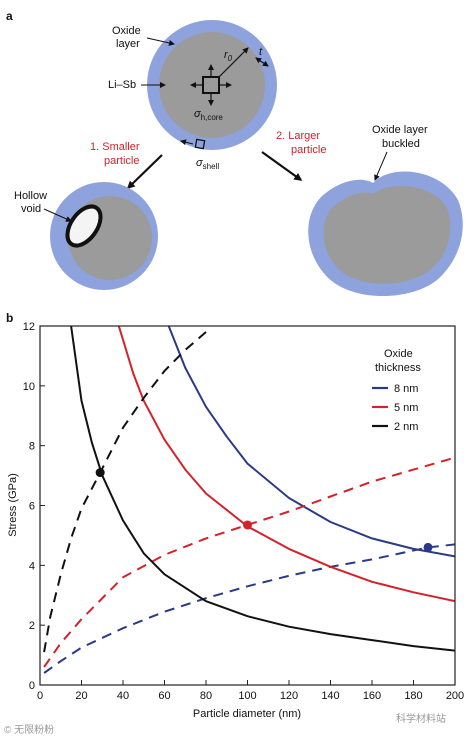 The image size is (467, 738). What do you see at coordinates (413, 696) in the screenshot?
I see `x-tick-label: 180` at bounding box center [413, 696].